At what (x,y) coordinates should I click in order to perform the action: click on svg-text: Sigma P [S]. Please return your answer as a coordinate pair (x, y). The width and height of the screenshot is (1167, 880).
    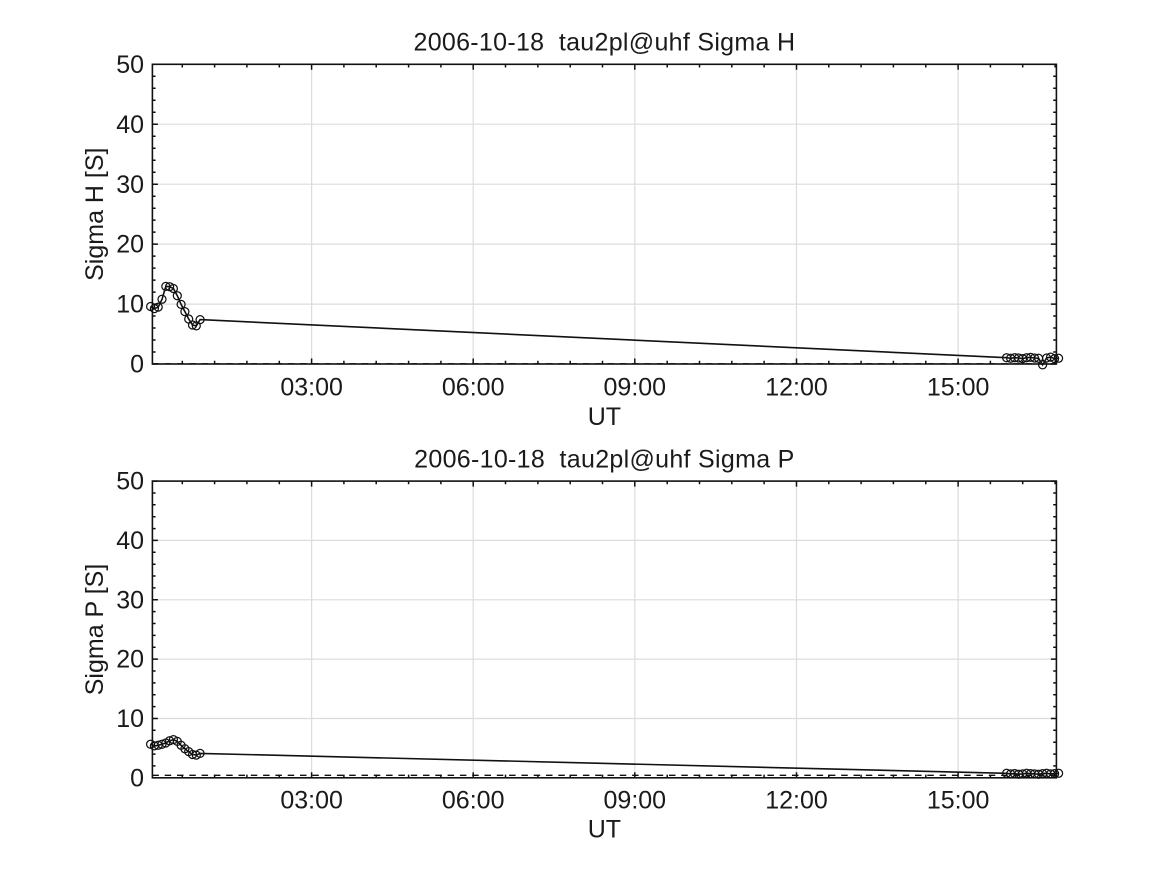
    Looking at the image, I should click on (95, 630).